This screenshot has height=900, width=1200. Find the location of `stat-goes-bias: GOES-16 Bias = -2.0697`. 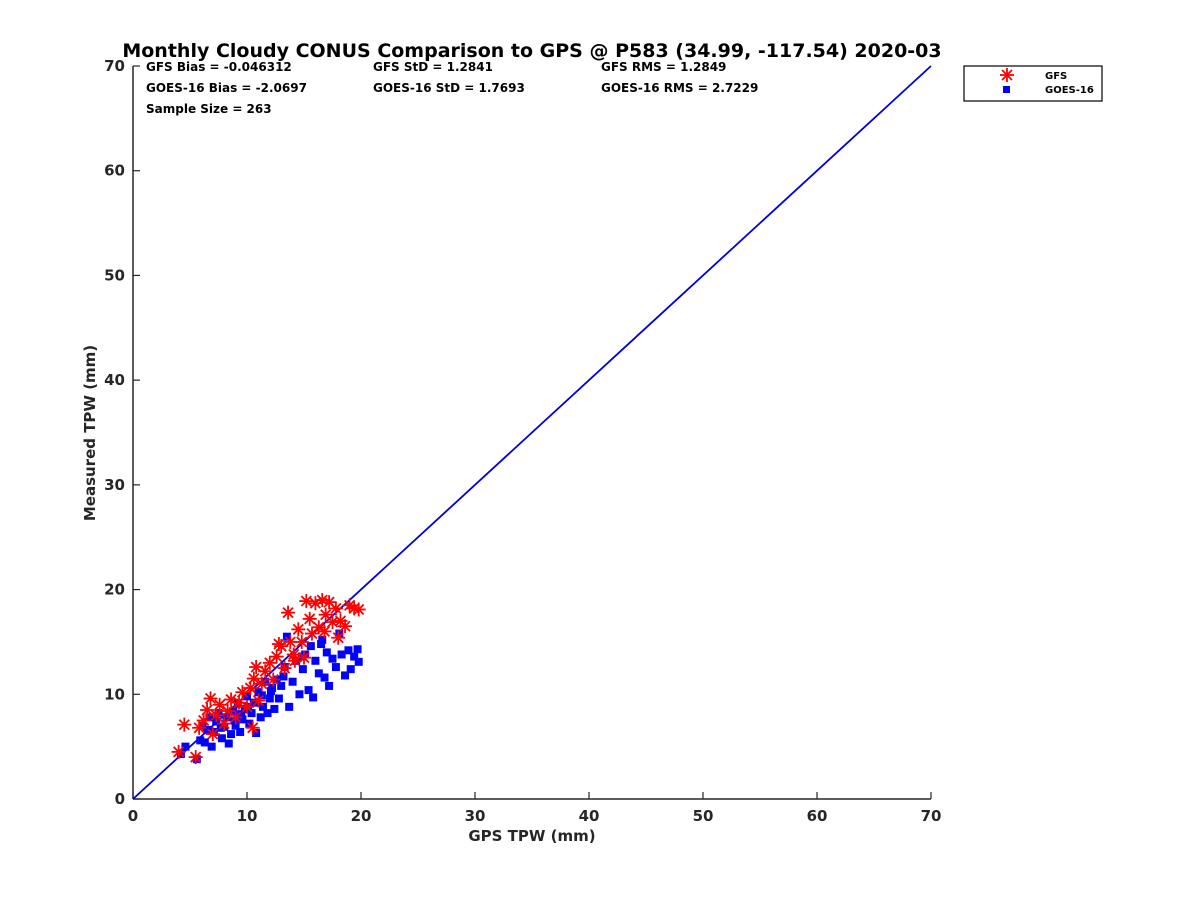

stat-goes-bias: GOES-16 Bias = -2.0697 is located at coordinates (226, 88).